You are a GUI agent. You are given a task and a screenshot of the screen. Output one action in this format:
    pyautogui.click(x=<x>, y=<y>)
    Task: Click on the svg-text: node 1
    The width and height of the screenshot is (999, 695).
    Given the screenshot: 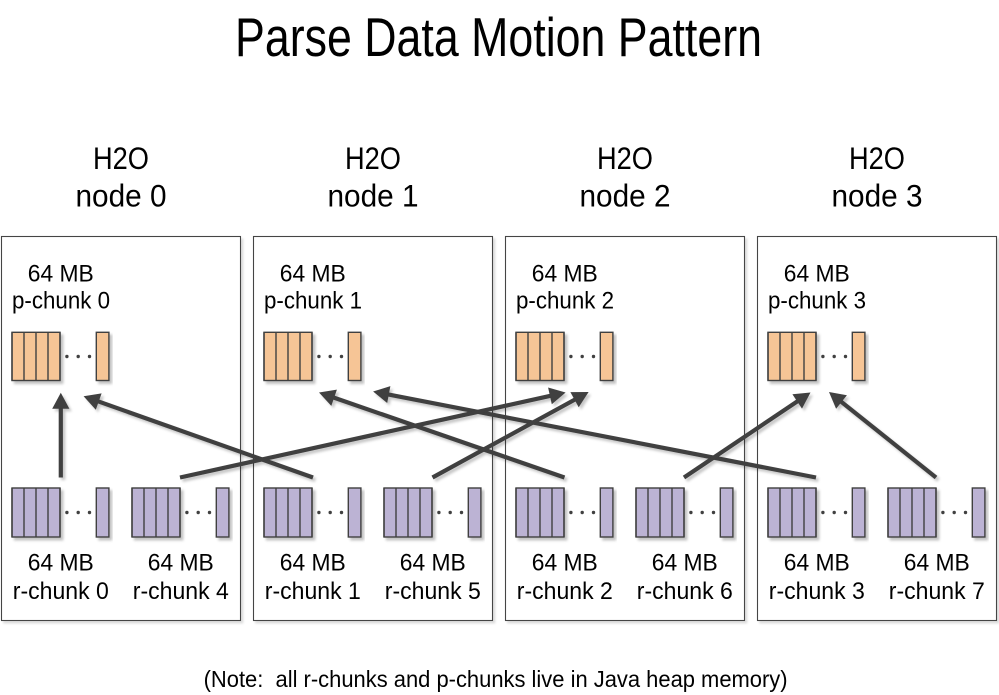 What is the action you would take?
    pyautogui.click(x=373, y=195)
    